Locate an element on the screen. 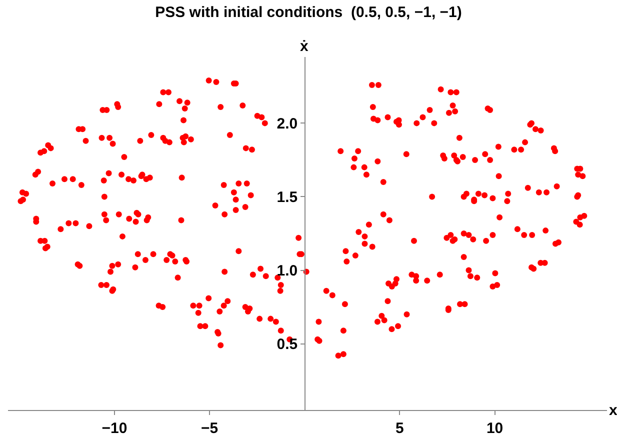 This screenshot has height=441, width=617. y-tick-label: 0.5 is located at coordinates (287, 345).